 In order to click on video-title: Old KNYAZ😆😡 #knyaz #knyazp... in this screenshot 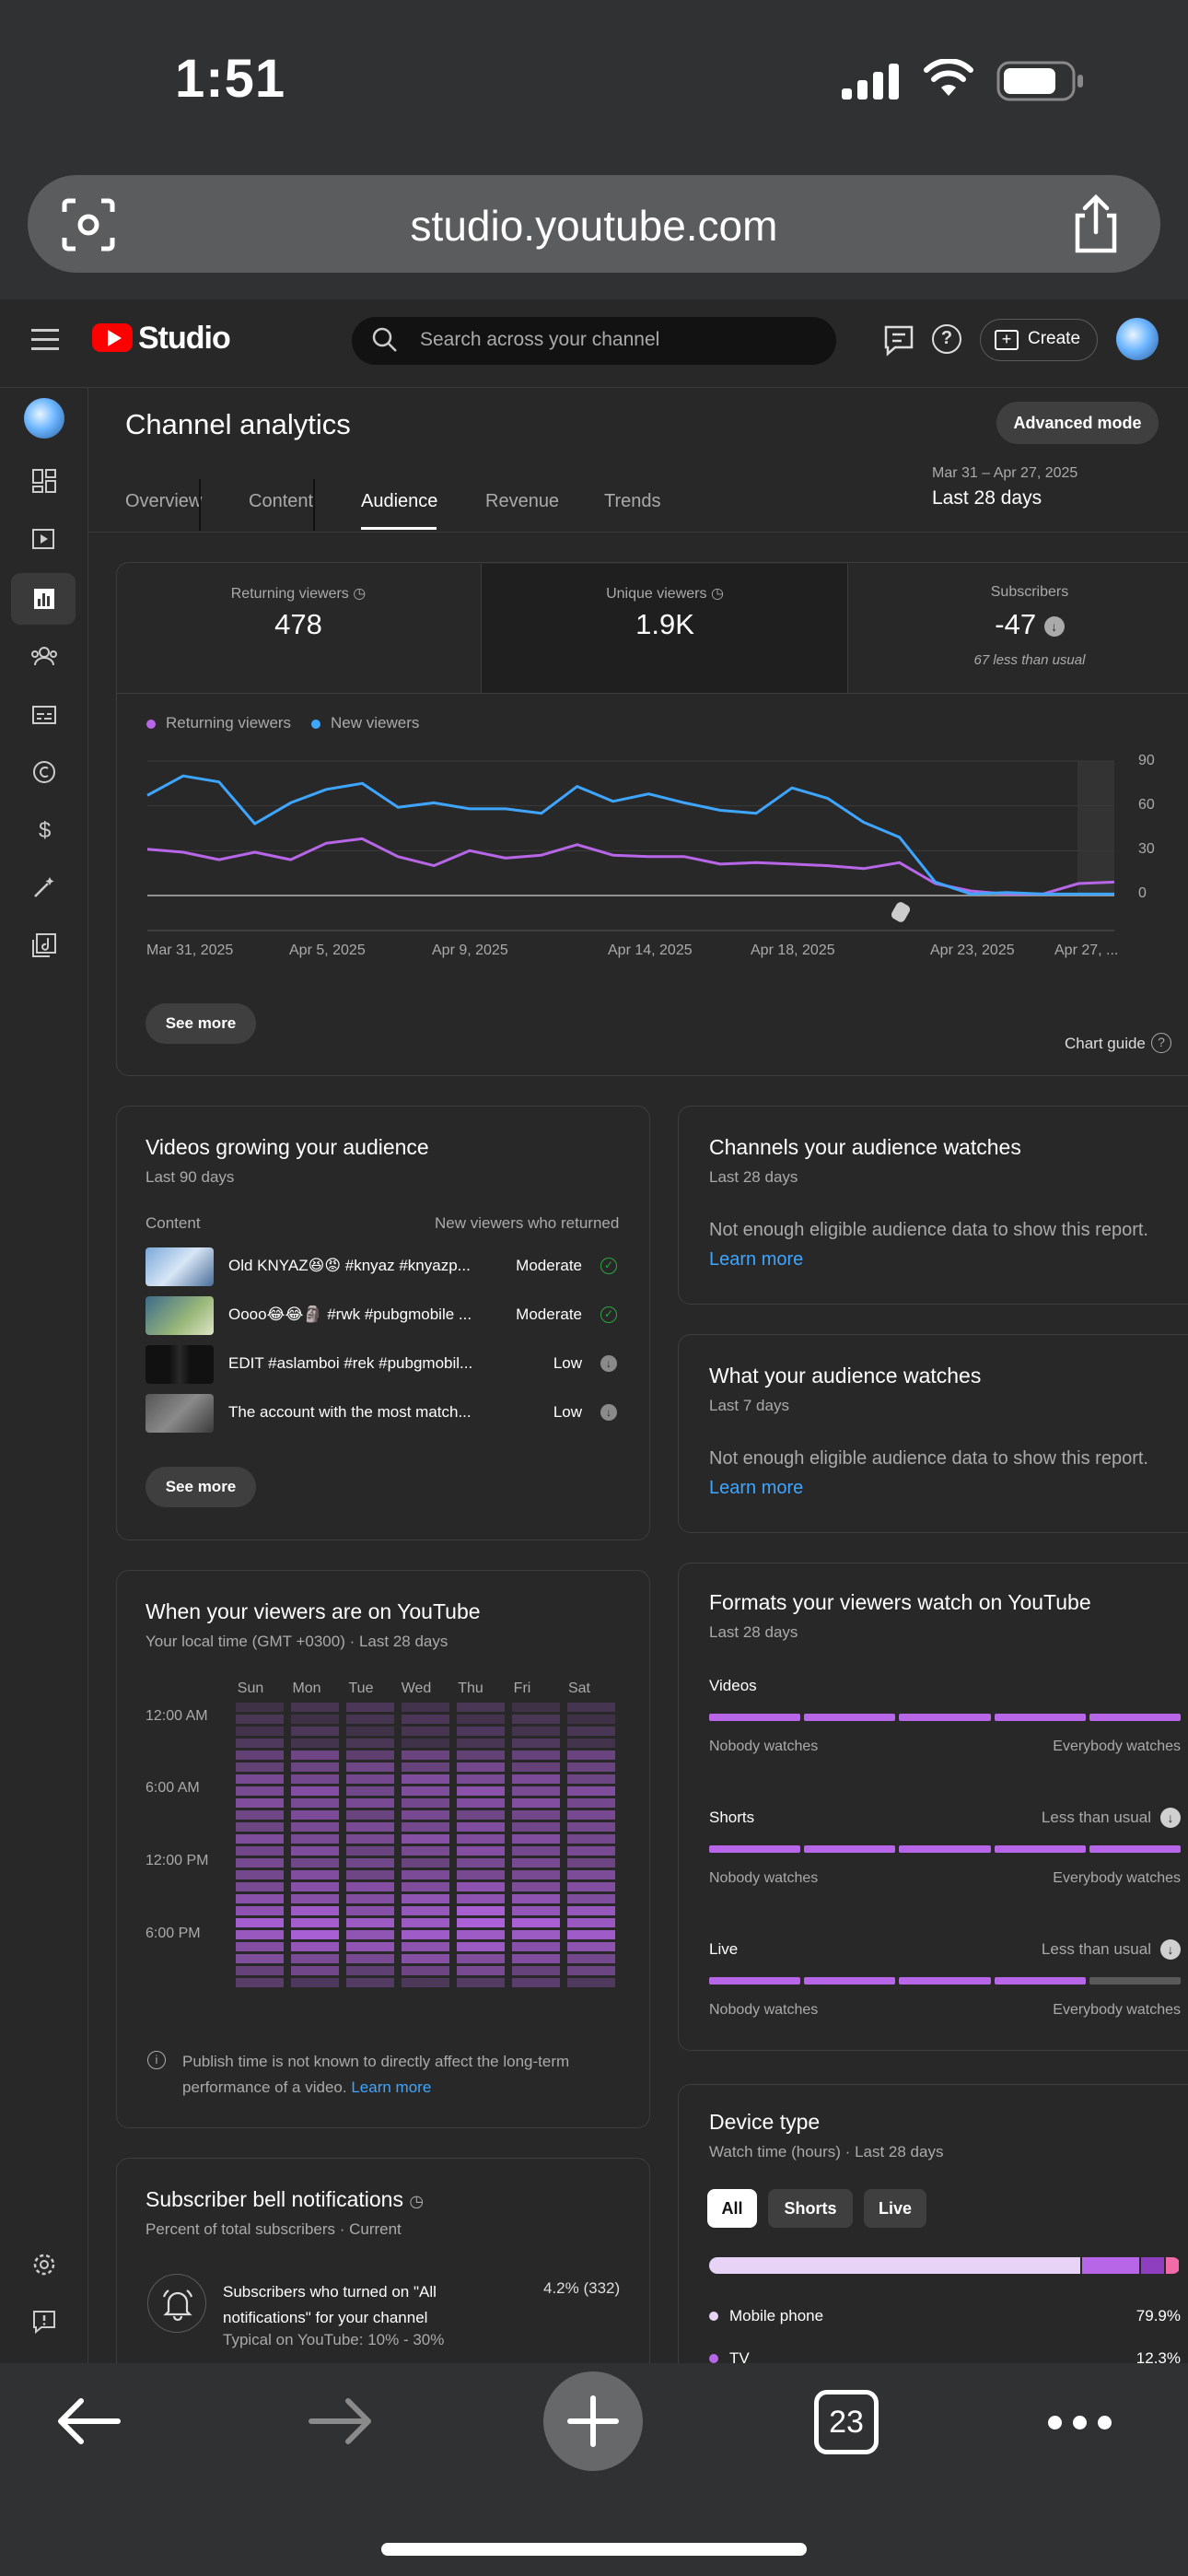, I will do `click(349, 1265)`.